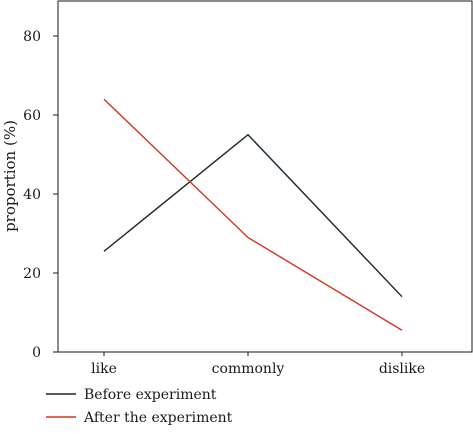 Image resolution: width=473 pixels, height=434 pixels. What do you see at coordinates (32, 195) in the screenshot?
I see `y-tick-label: 40` at bounding box center [32, 195].